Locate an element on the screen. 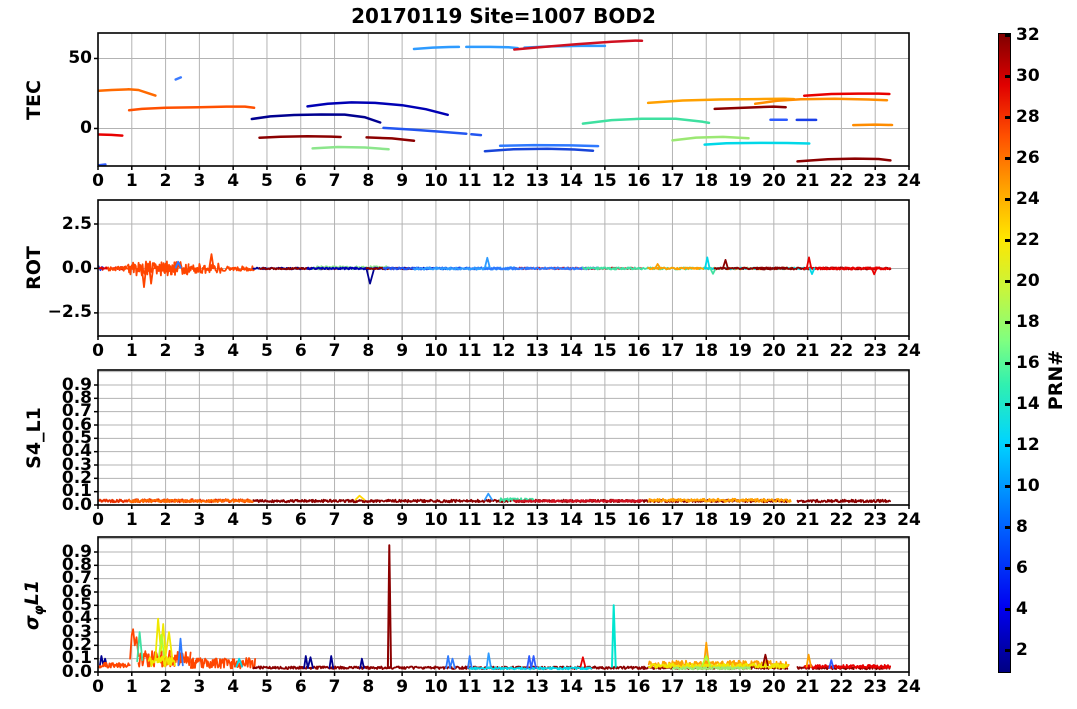 Image resolution: width=1077 pixels, height=709 pixels. x-tick-label: 2 is located at coordinates (165, 520).